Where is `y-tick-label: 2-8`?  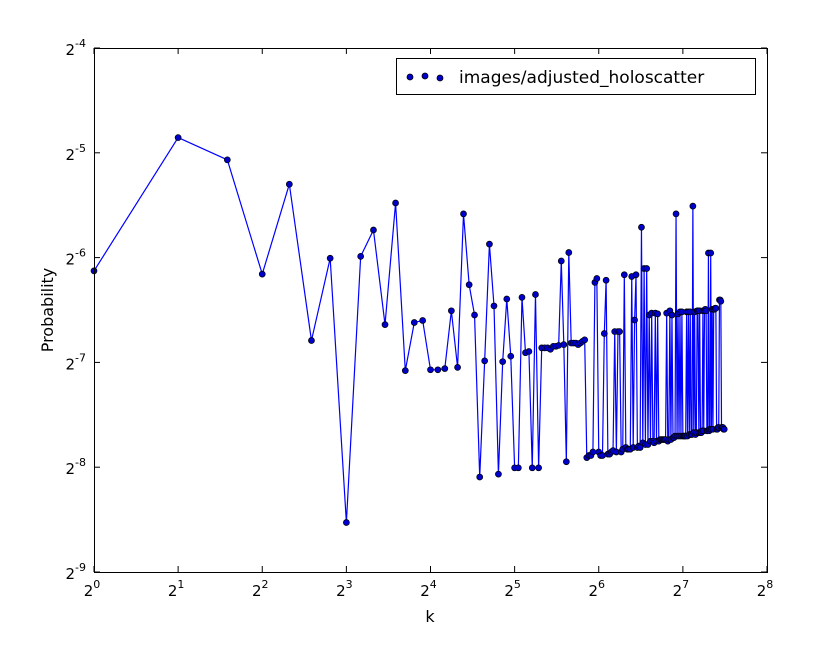
y-tick-label: 2-8 is located at coordinates (75, 467).